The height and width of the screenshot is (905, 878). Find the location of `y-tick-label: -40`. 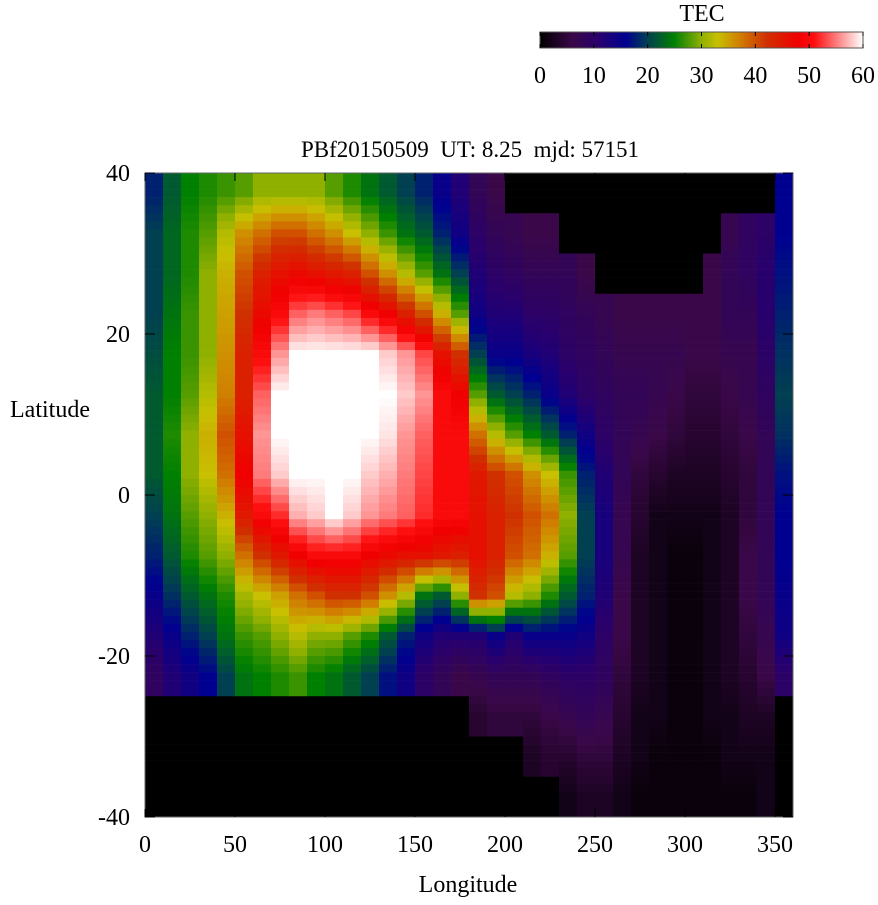

y-tick-label: -40 is located at coordinates (114, 818).